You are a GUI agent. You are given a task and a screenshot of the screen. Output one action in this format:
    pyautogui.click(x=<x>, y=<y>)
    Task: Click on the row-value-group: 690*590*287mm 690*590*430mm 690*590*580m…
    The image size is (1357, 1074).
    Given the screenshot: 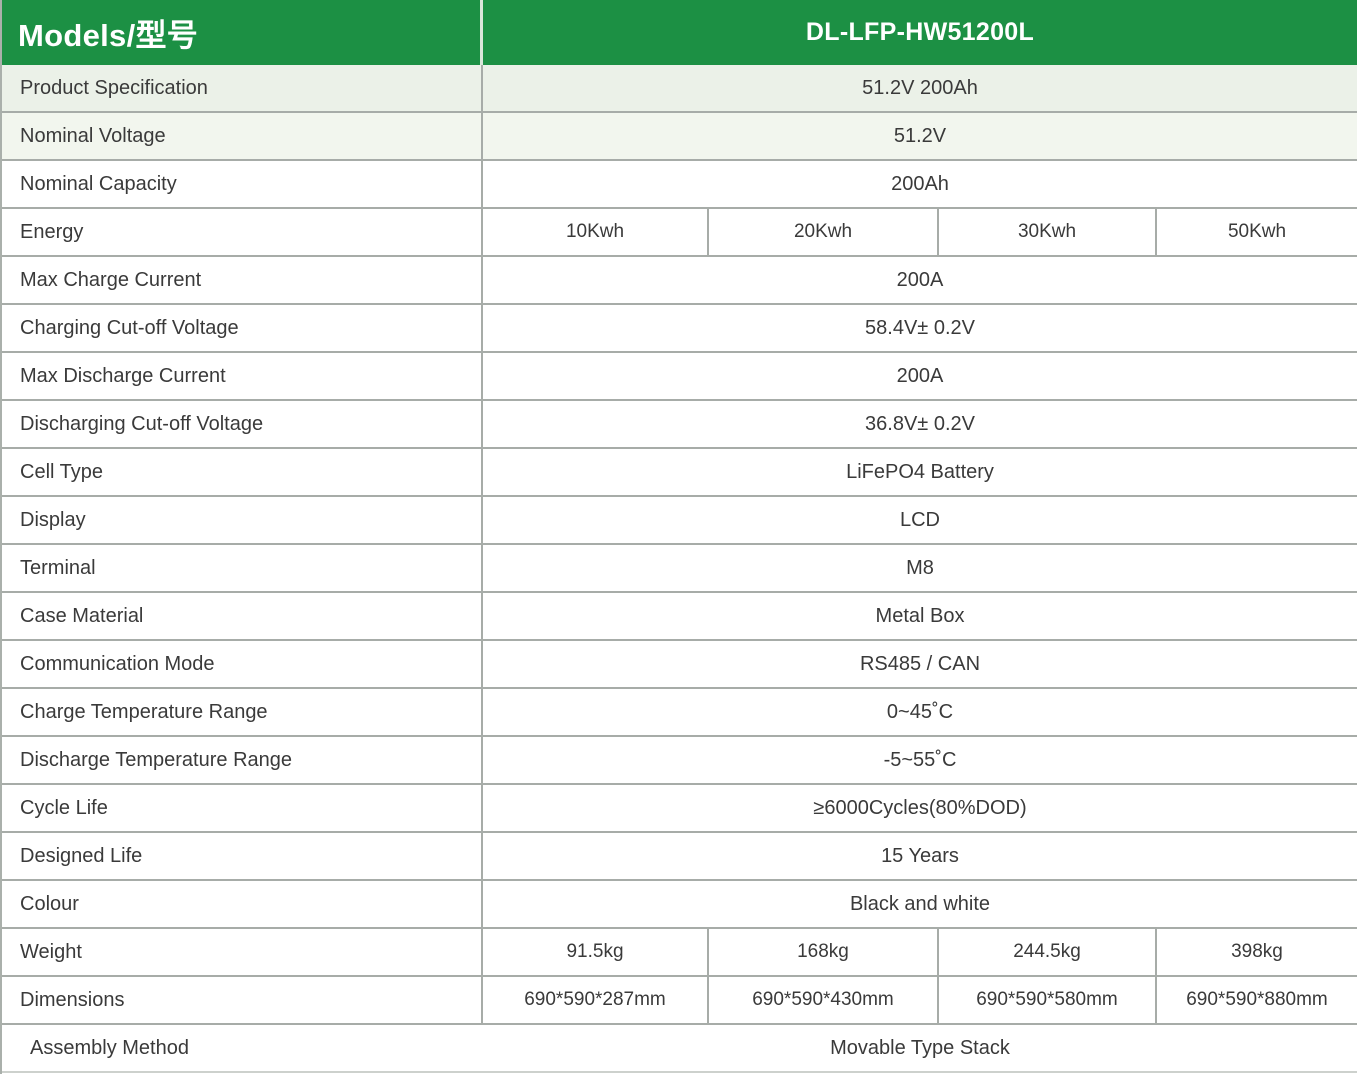 What is the action you would take?
    pyautogui.click(x=920, y=1000)
    